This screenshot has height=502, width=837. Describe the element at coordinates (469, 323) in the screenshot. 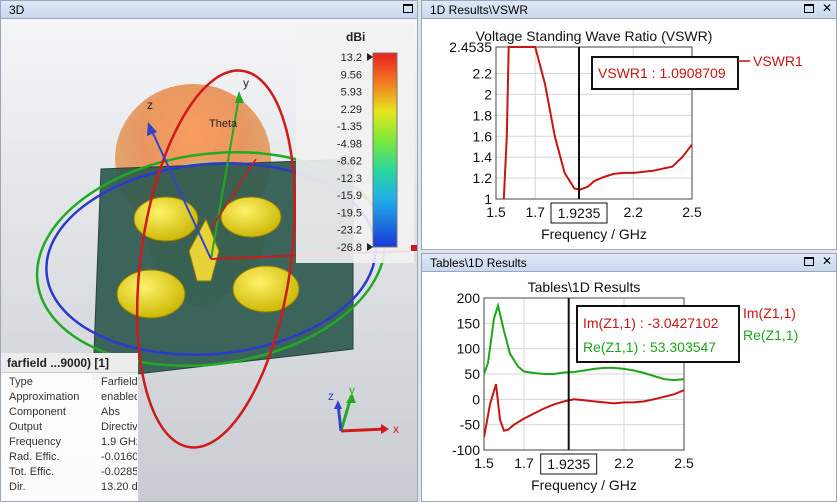

I see `y-tick-label: 150` at that location.